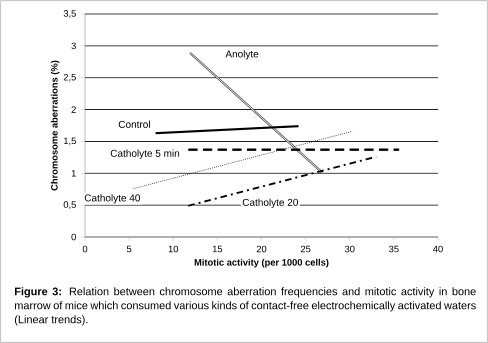  What do you see at coordinates (112, 199) in the screenshot?
I see `series-label: Catholyte 40` at bounding box center [112, 199].